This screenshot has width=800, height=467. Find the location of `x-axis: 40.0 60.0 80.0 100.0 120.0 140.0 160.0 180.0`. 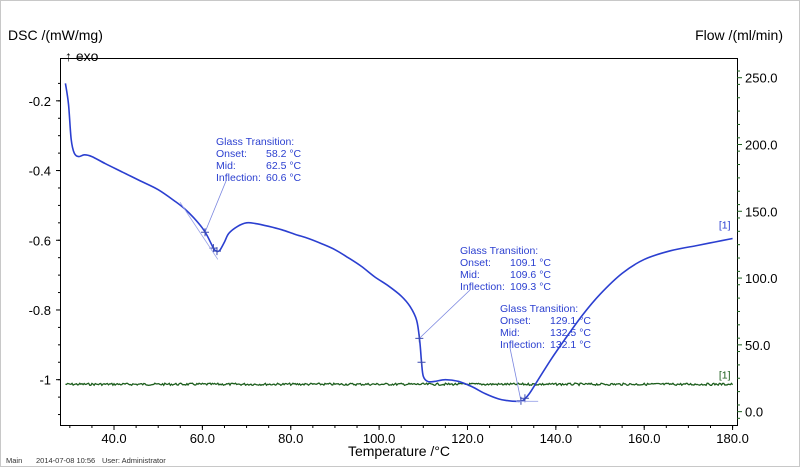

x-axis: 40.0 60.0 80.0 100.0 120.0 140.0 160.0 180.0 is located at coordinates (409, 435).